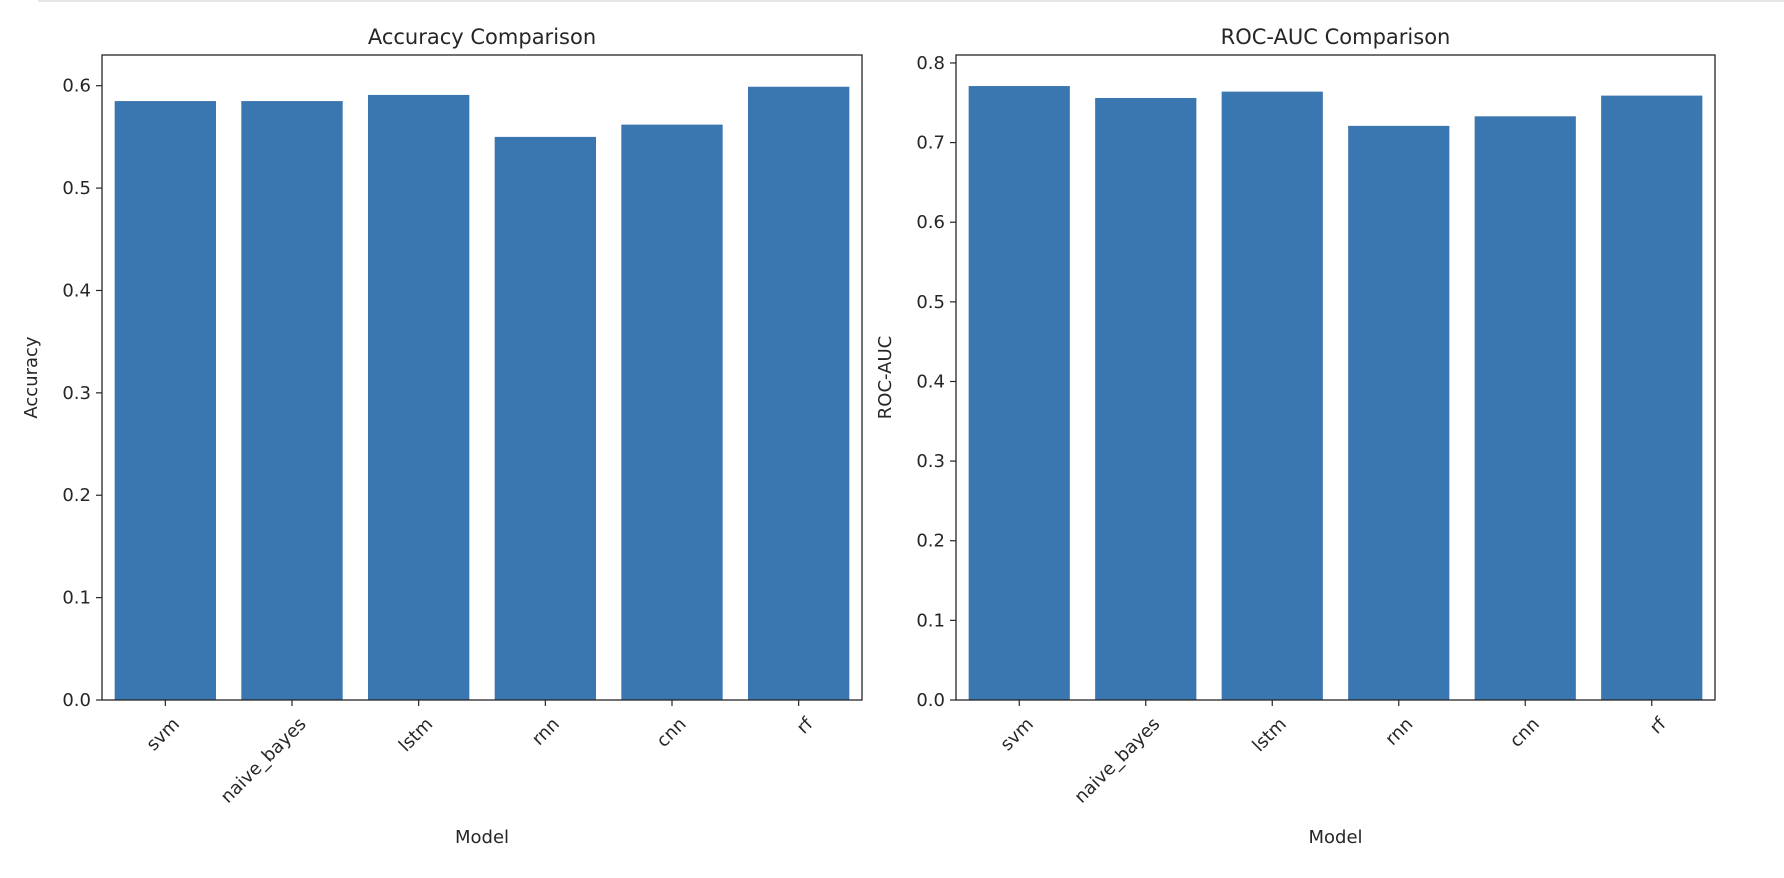 The width and height of the screenshot is (1784, 878). I want to click on y-axis-label: Accuracy, so click(31, 377).